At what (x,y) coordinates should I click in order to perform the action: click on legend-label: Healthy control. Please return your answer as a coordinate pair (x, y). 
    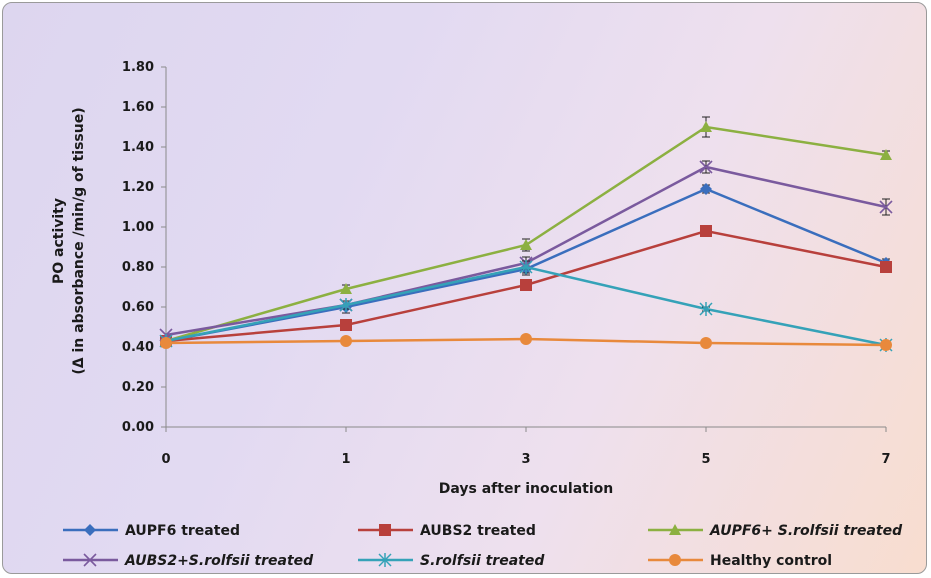
    Looking at the image, I should click on (771, 561).